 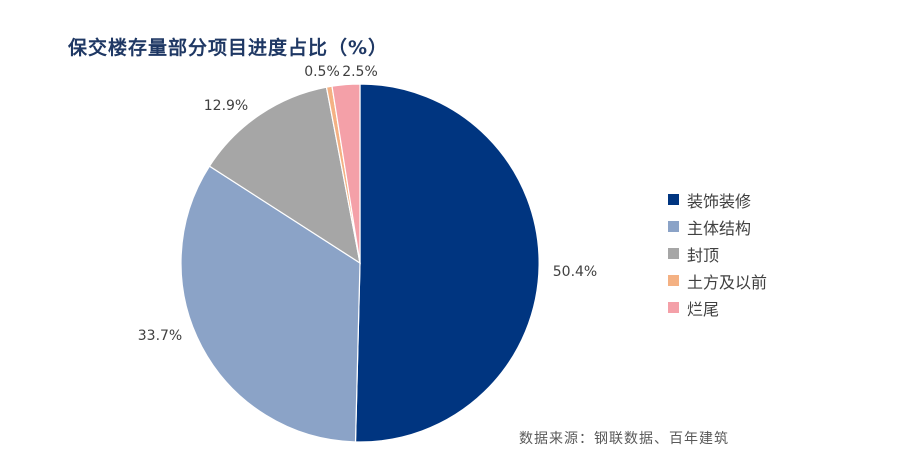 What do you see at coordinates (226, 106) in the screenshot?
I see `data-label: 12.9%` at bounding box center [226, 106].